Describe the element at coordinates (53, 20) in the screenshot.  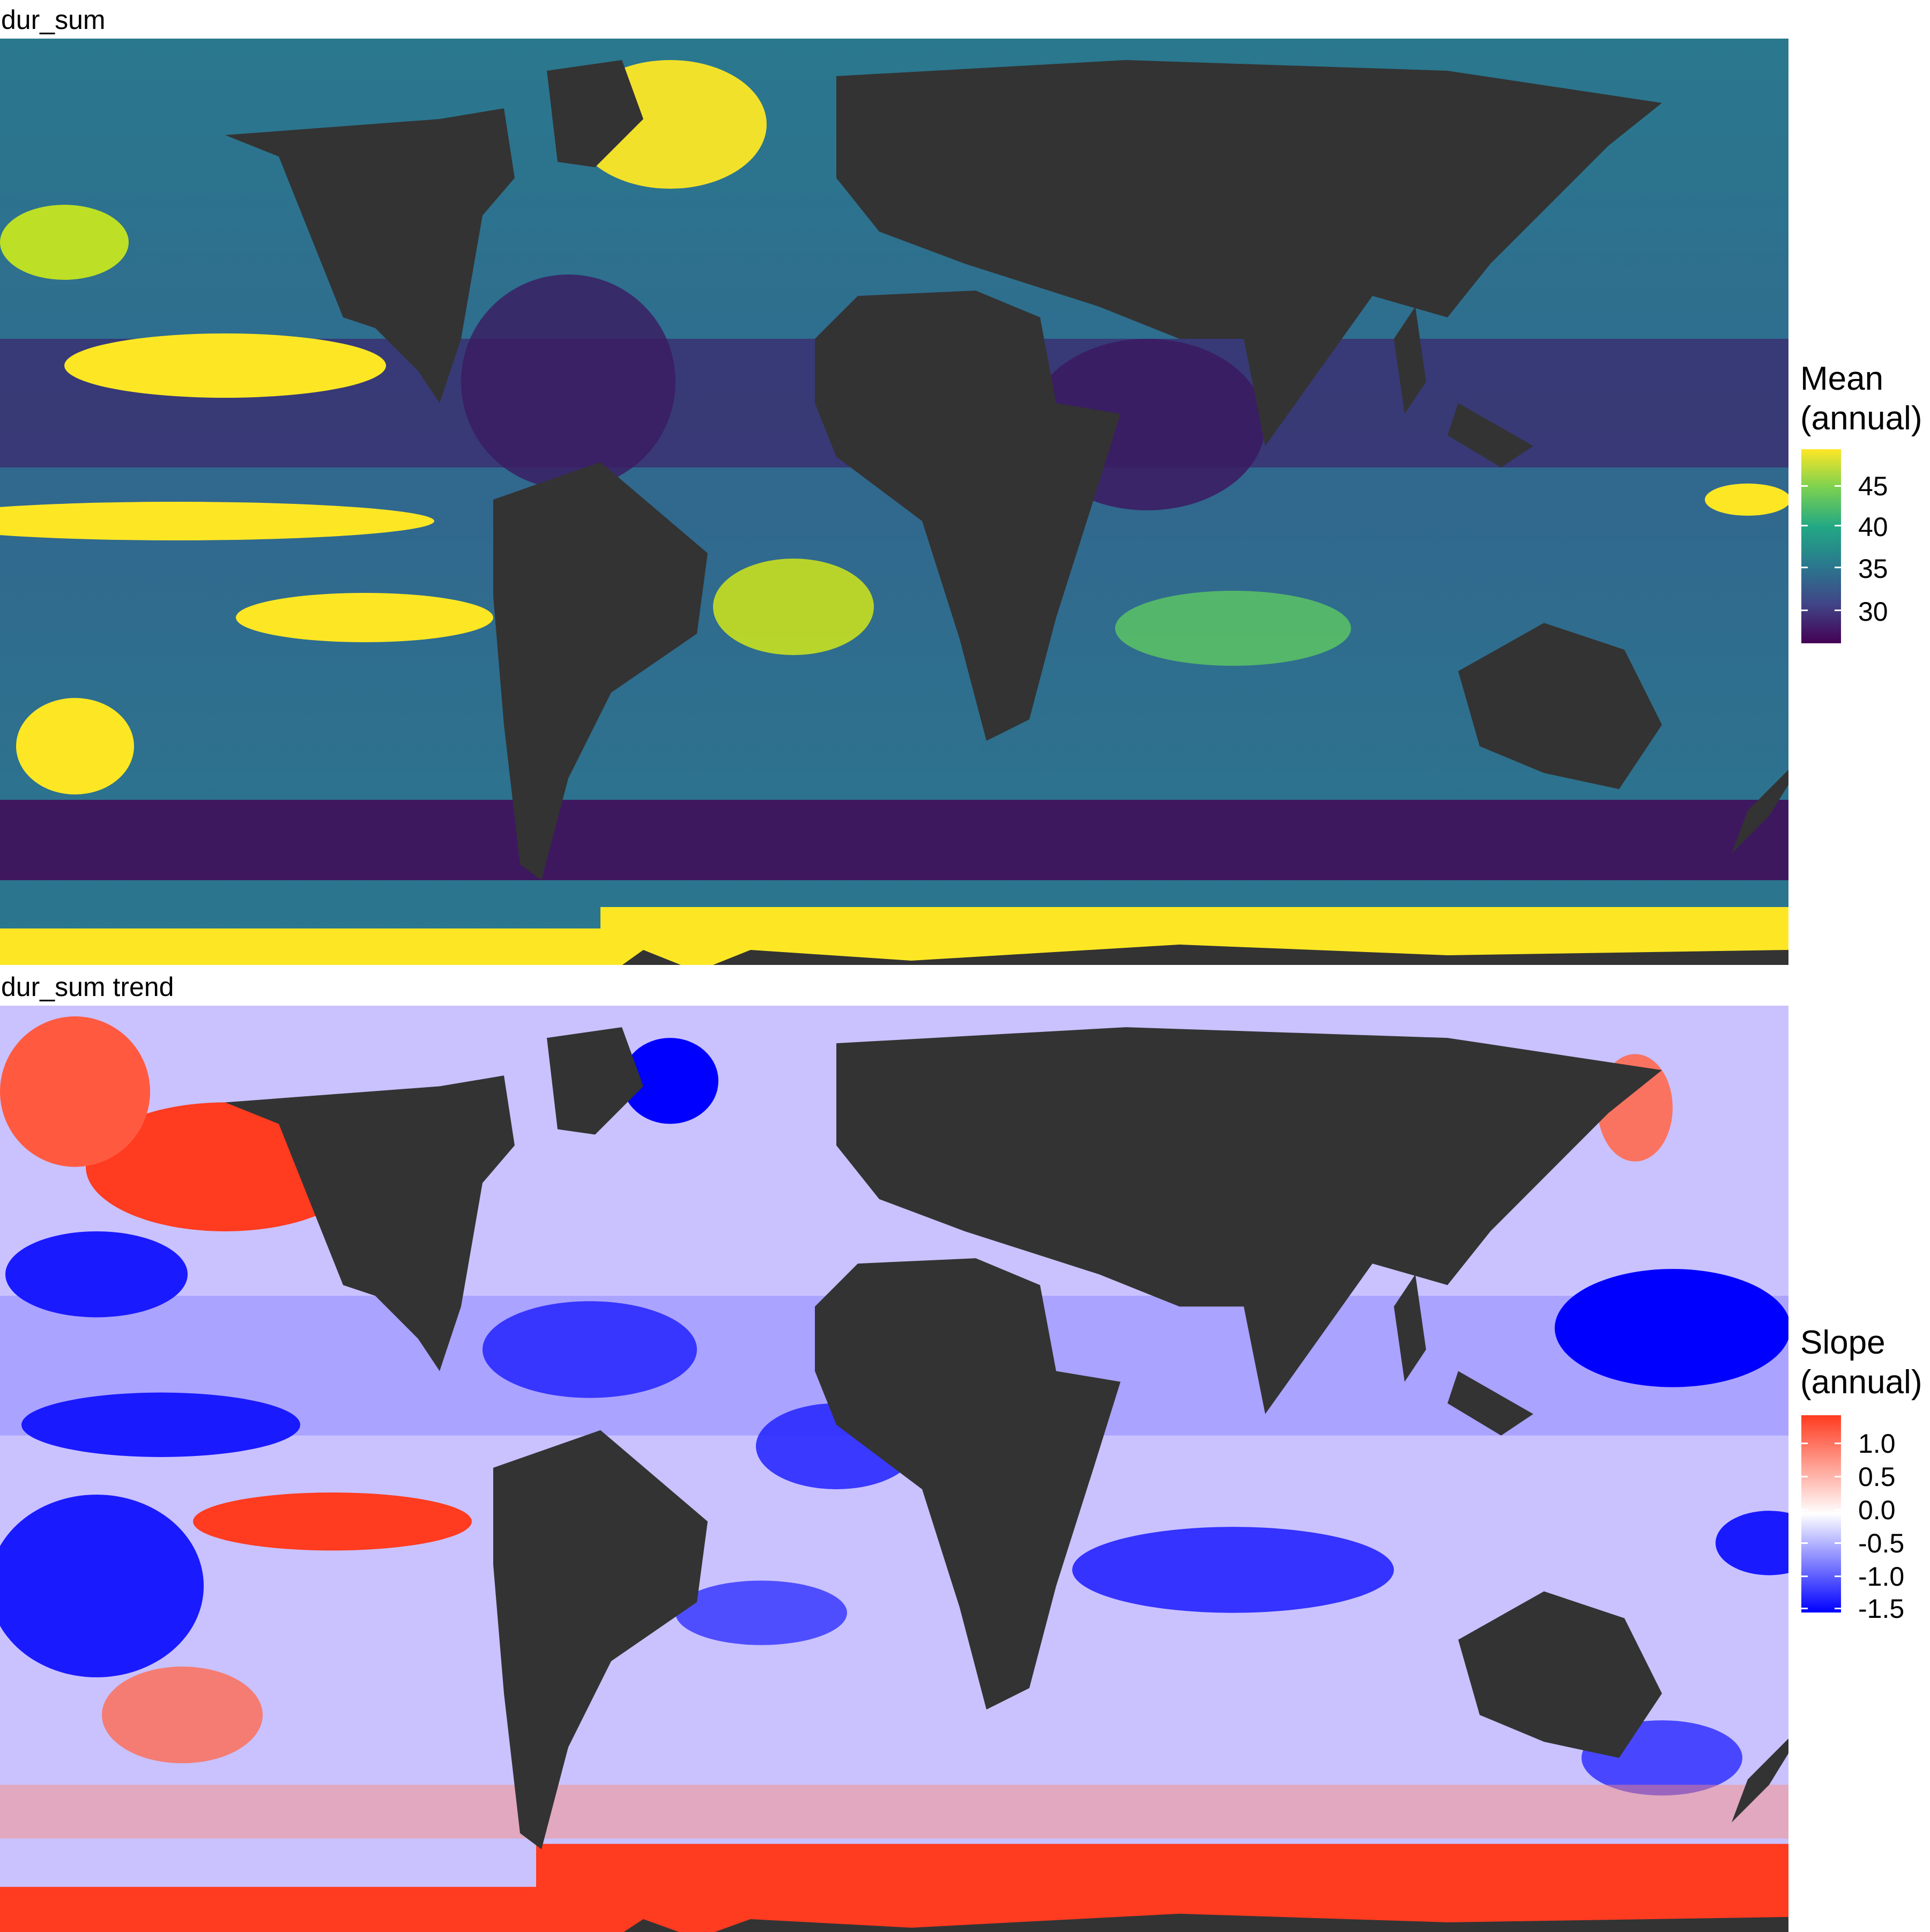
I see `panel-title-mean: dur_sum` at that location.